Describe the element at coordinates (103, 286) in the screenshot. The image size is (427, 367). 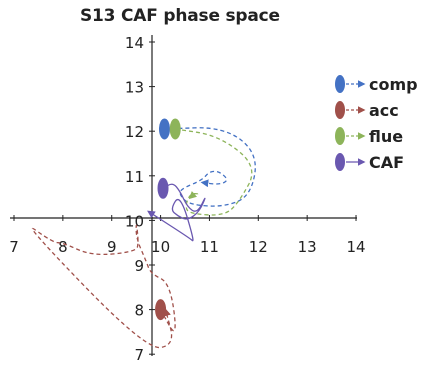
I see `series-line-acc` at that location.